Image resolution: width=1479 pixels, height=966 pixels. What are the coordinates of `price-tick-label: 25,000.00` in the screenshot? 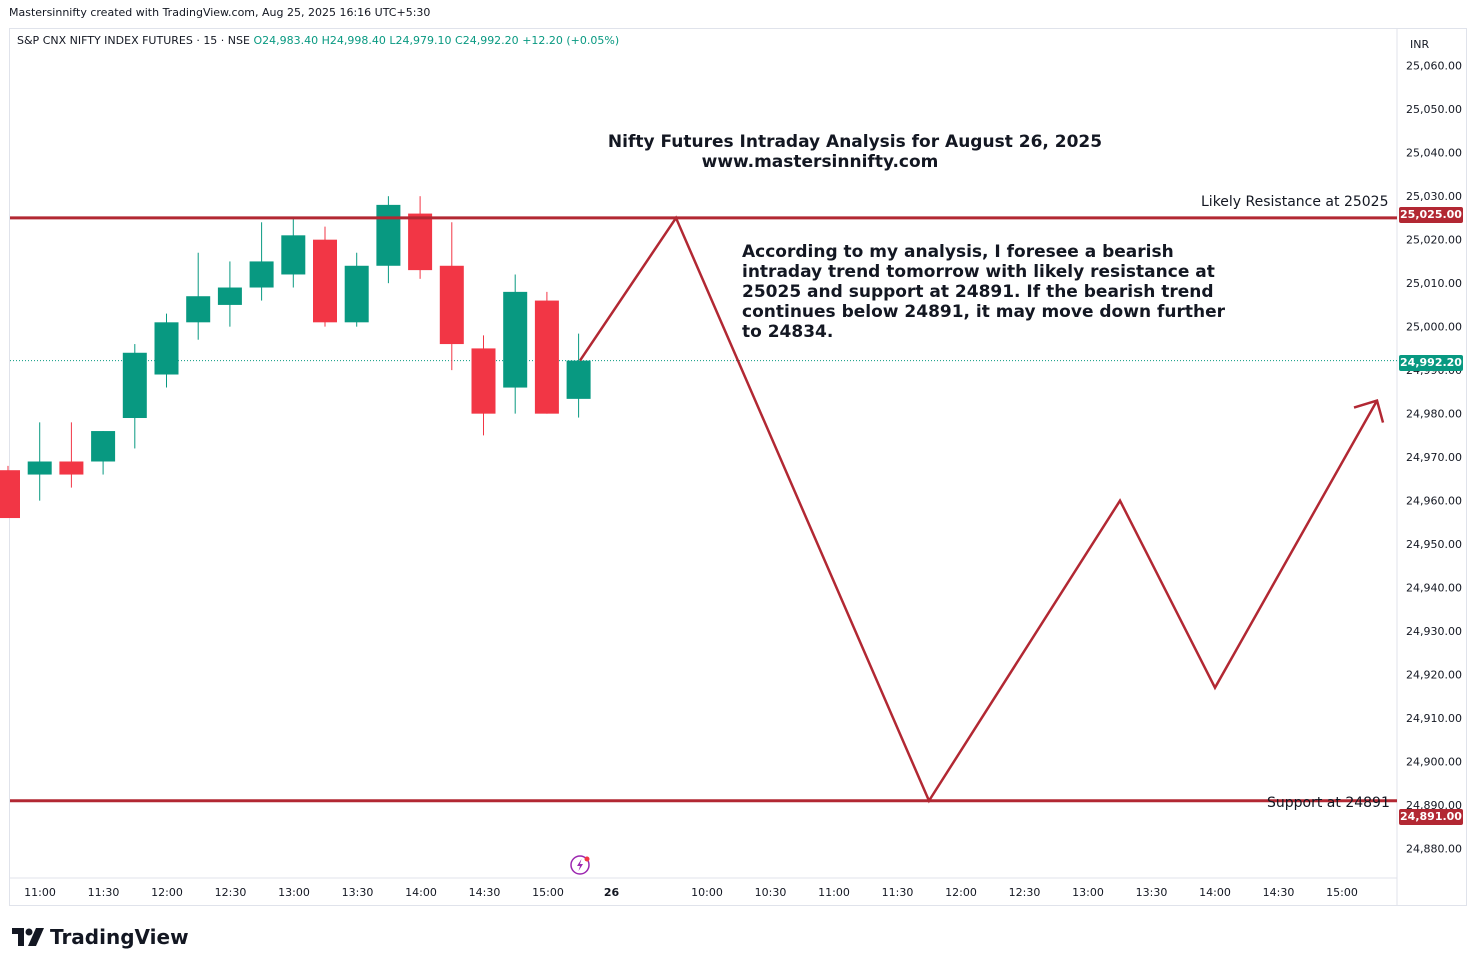 It's located at (1434, 327).